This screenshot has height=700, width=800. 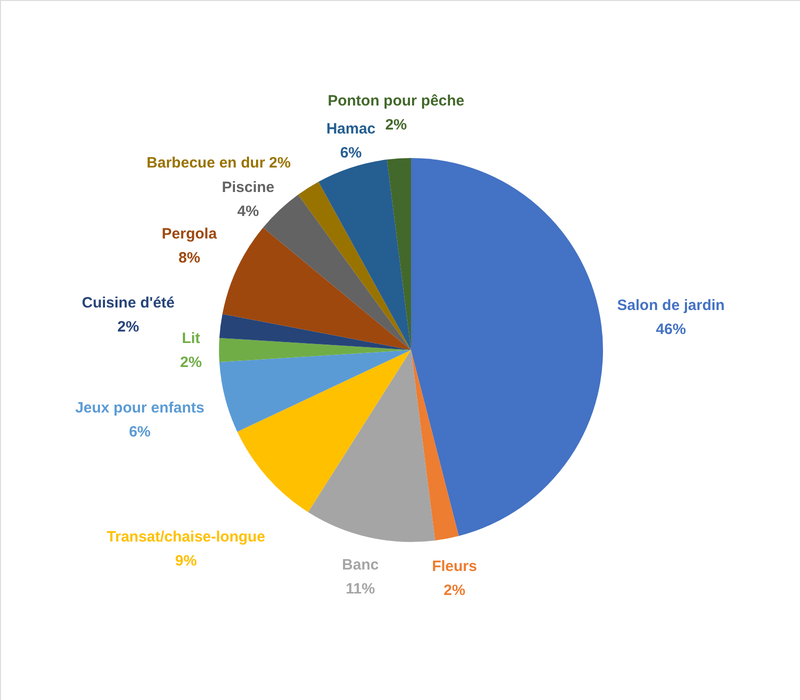 What do you see at coordinates (128, 303) in the screenshot?
I see `slice-label: Cuisine d'été` at bounding box center [128, 303].